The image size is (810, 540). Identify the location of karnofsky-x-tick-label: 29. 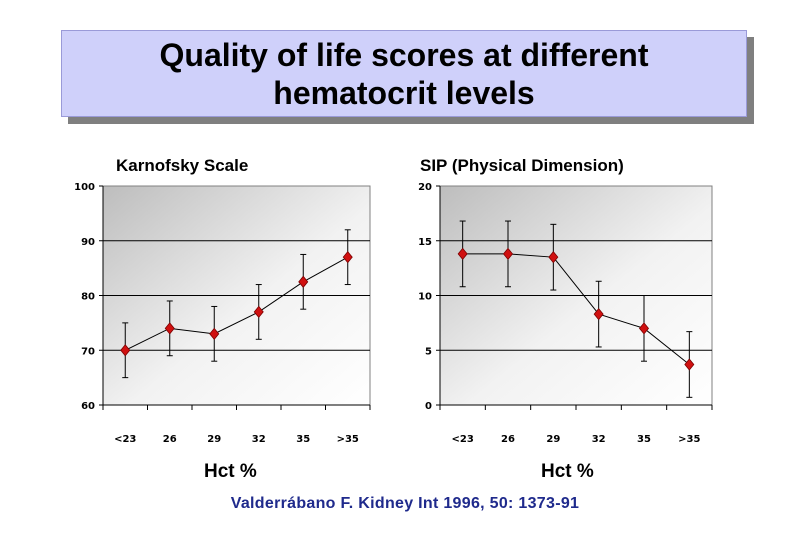
(214, 439).